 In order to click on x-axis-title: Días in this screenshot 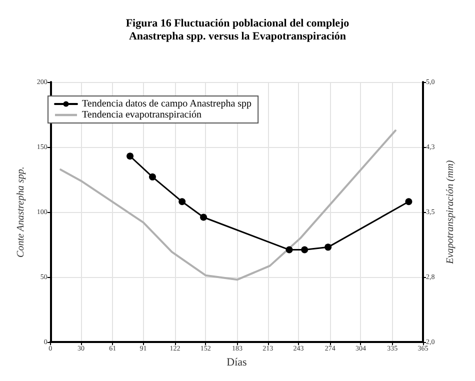, I will do `click(236, 362)`.